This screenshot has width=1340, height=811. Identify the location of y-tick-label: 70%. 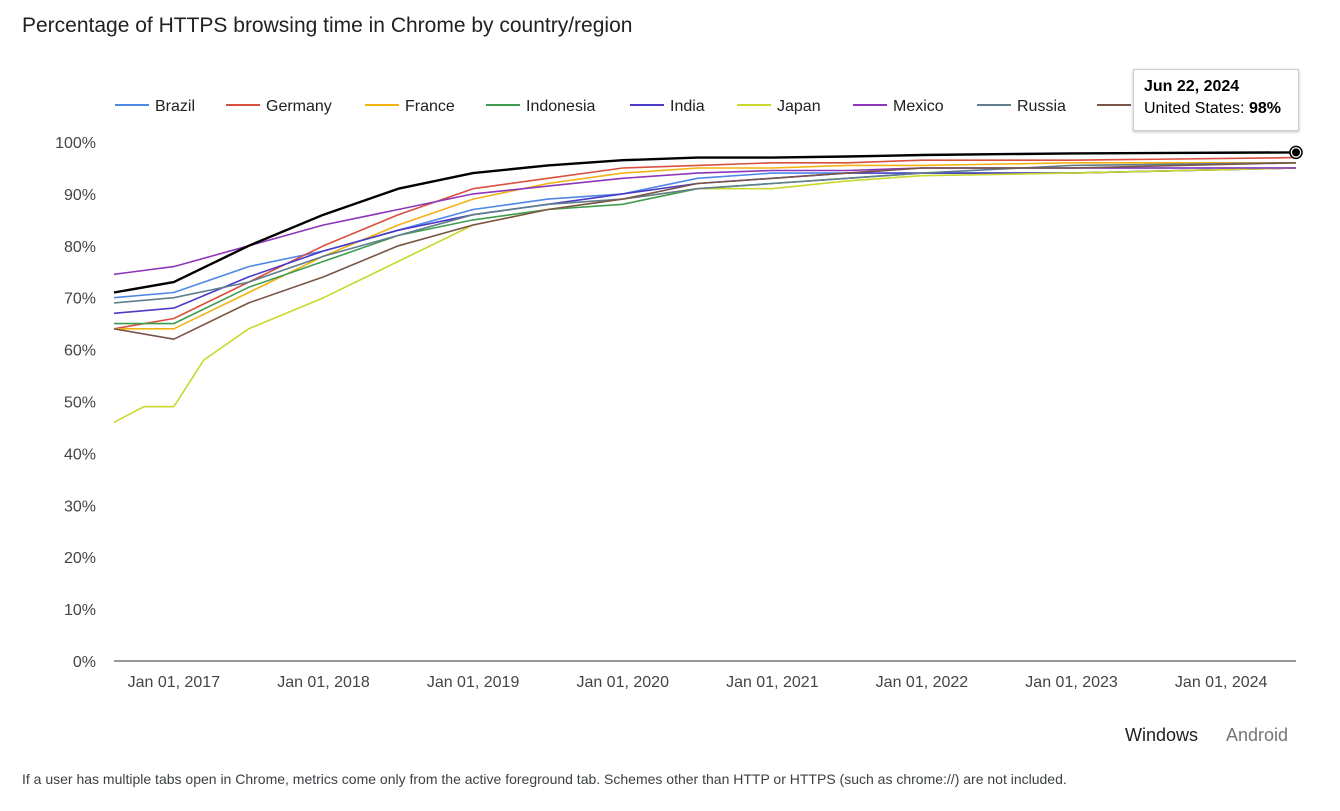
(80, 299).